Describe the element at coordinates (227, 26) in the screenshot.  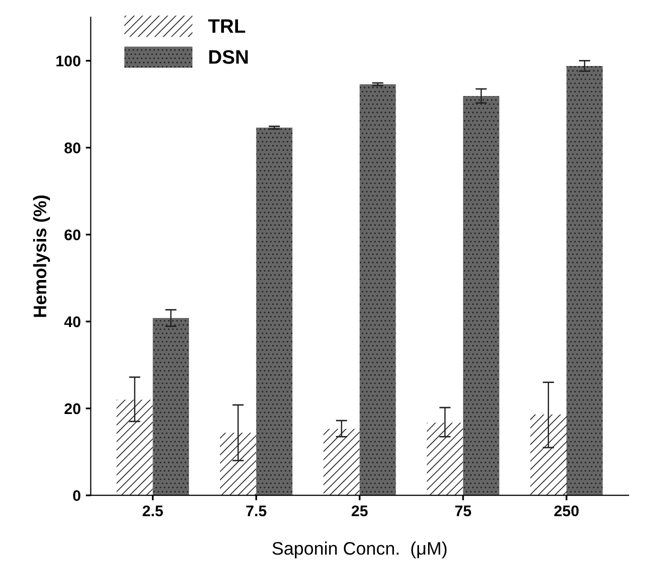
I see `legend-label: TRL` at that location.